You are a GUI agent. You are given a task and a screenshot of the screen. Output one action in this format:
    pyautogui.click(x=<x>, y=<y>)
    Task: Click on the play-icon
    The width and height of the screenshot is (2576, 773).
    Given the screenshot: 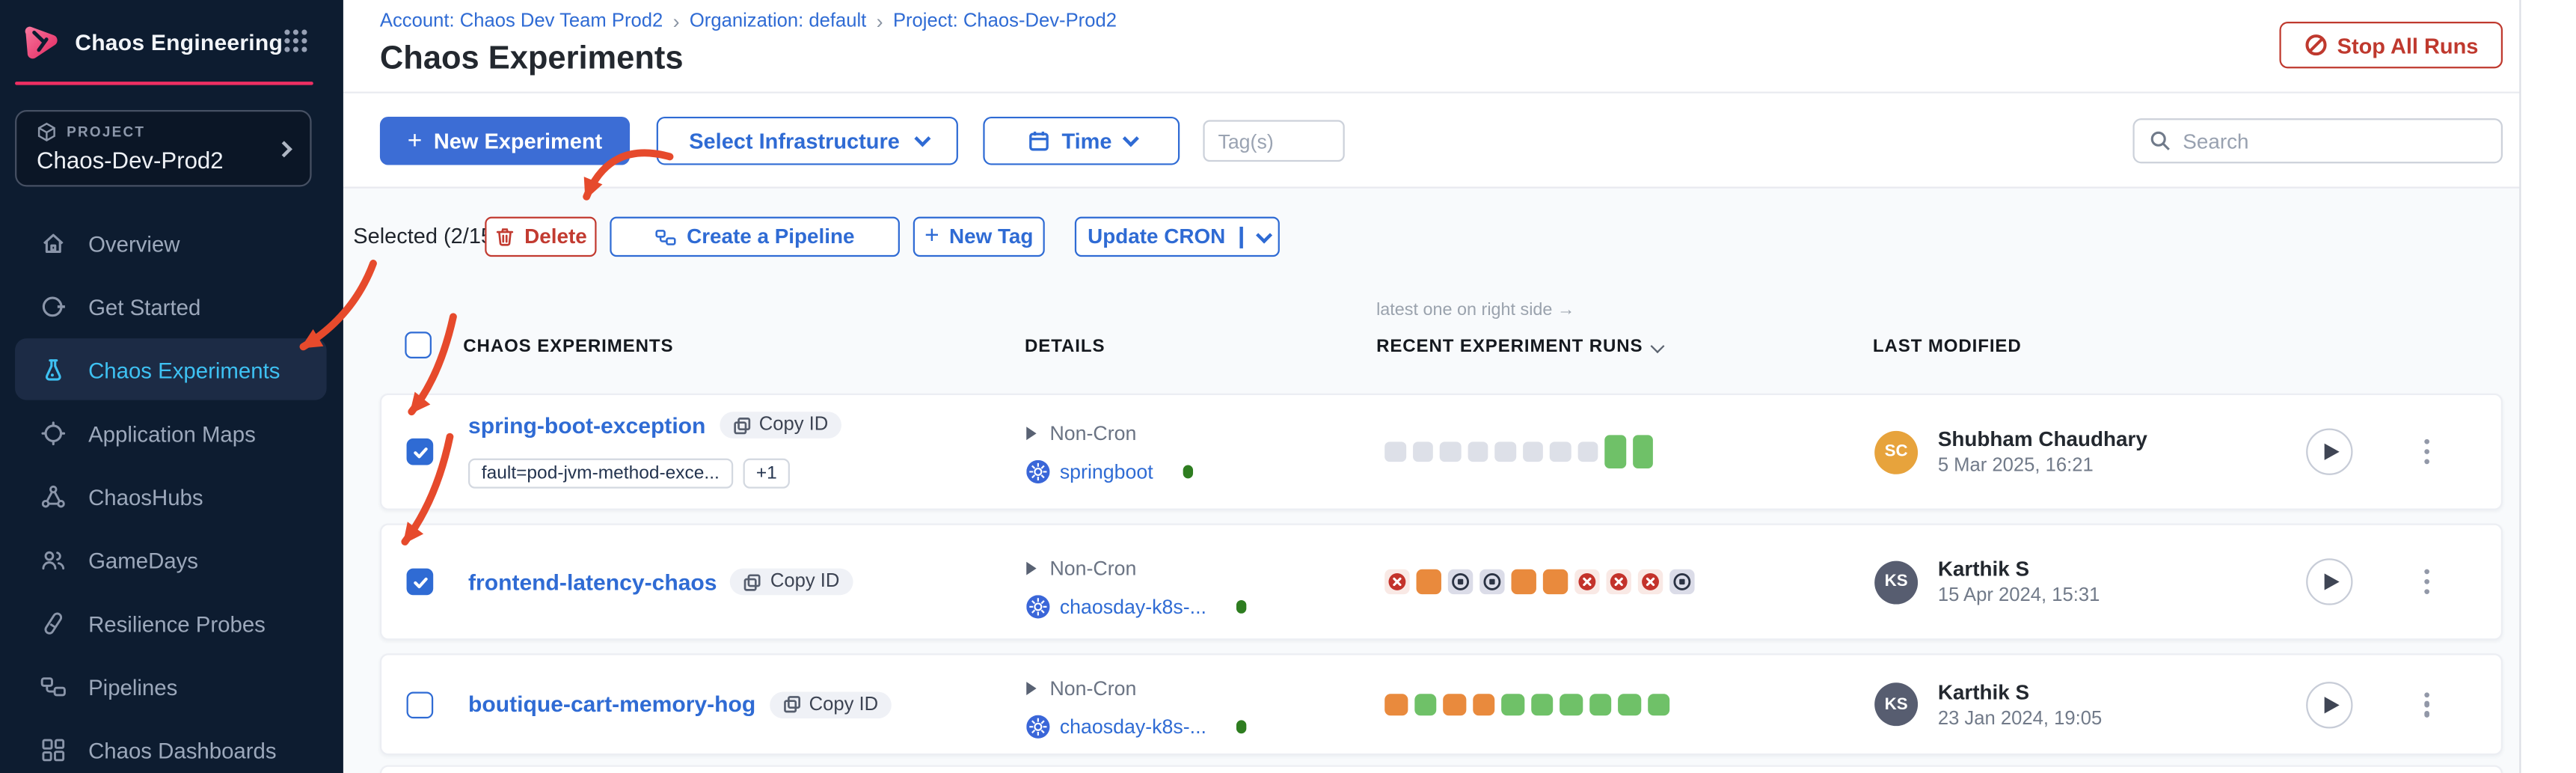 What is the action you would take?
    pyautogui.click(x=2332, y=704)
    